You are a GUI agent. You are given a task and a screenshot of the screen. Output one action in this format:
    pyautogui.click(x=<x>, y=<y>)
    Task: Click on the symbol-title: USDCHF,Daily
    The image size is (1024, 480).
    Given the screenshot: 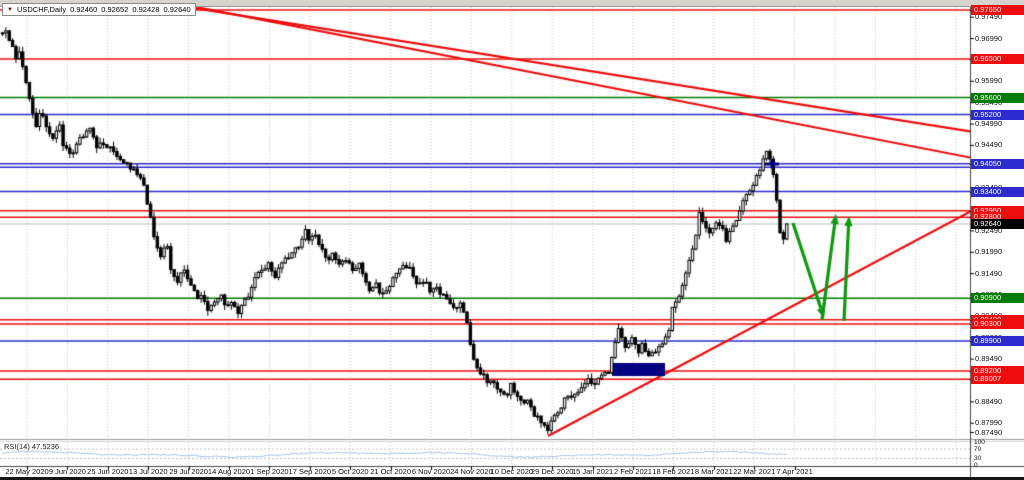 What is the action you would take?
    pyautogui.click(x=41, y=9)
    